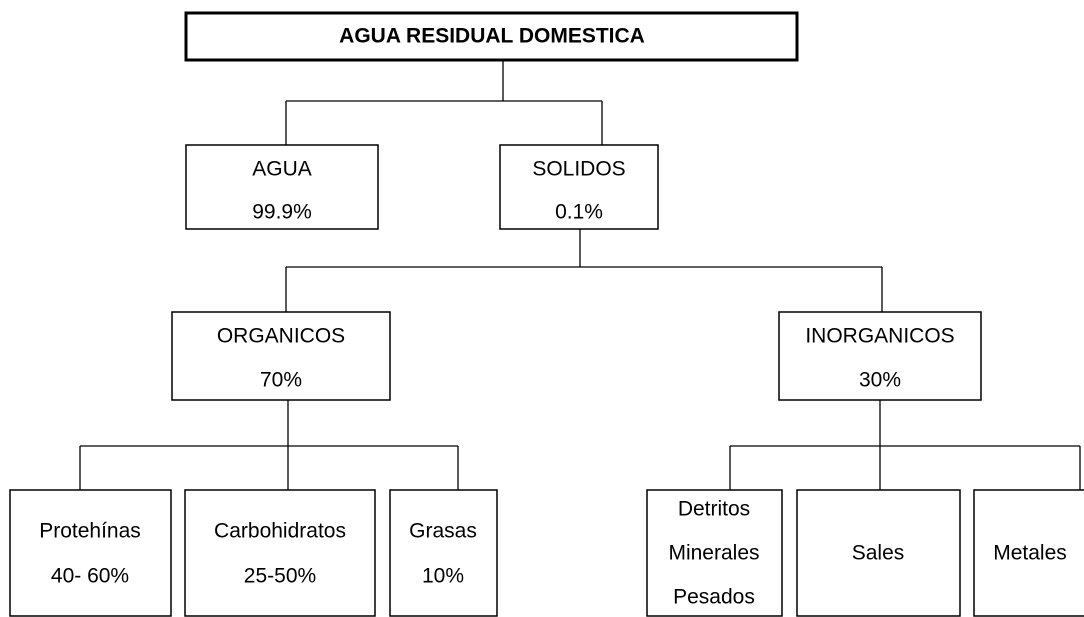 This screenshot has width=1084, height=617. What do you see at coordinates (281, 380) in the screenshot?
I see `node-label: 70%` at bounding box center [281, 380].